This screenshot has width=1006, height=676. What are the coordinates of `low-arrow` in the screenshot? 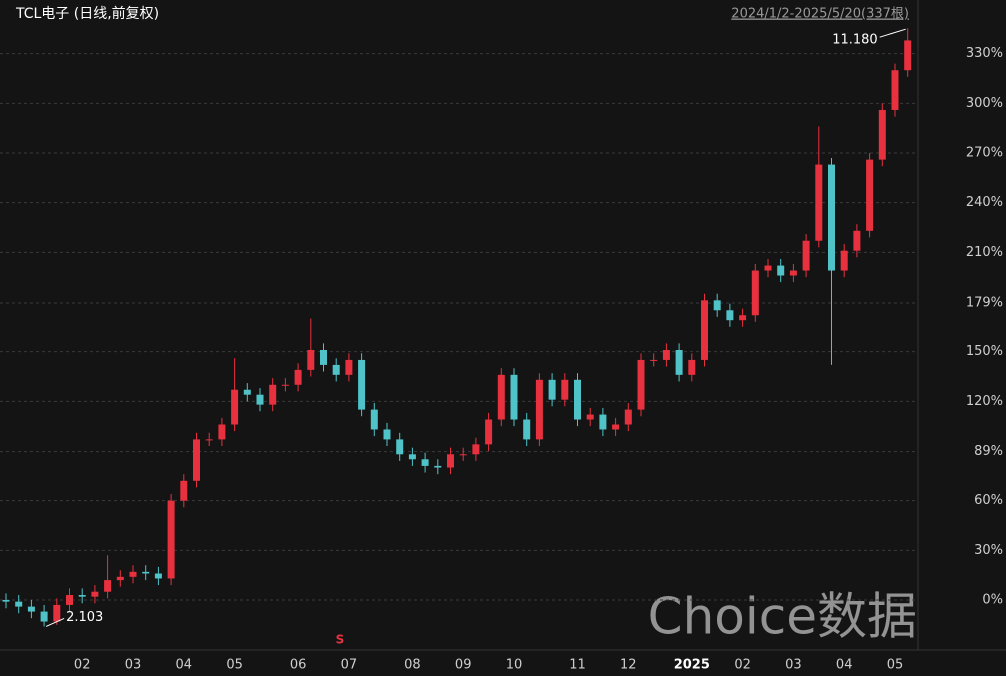 It's located at (55, 622).